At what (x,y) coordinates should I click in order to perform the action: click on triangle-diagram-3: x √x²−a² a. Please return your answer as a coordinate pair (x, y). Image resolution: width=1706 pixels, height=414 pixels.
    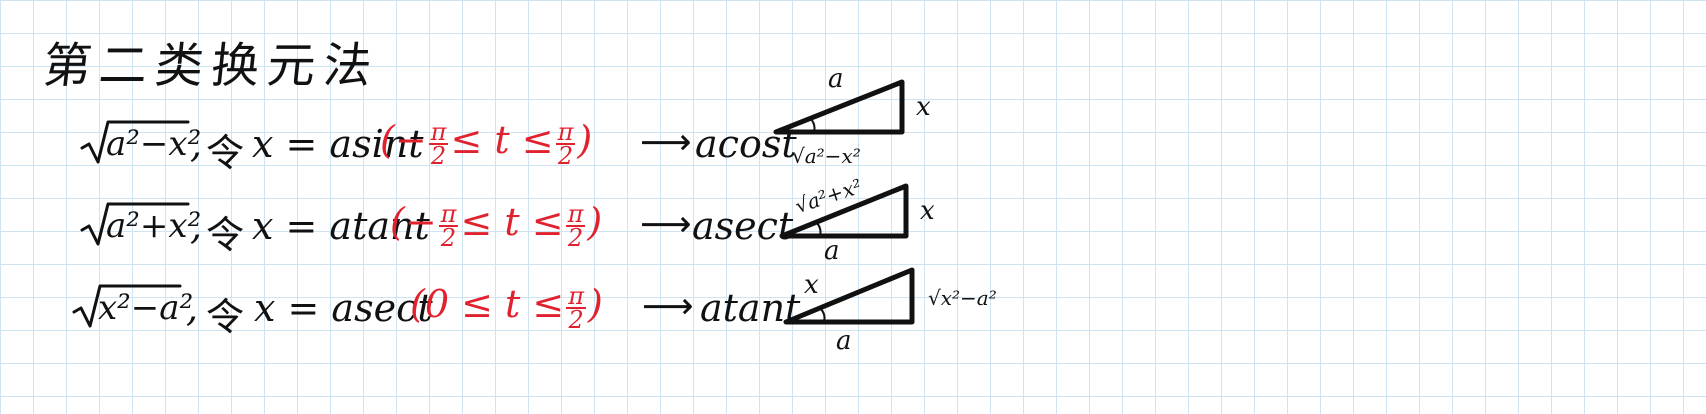
    Looking at the image, I should click on (900, 316).